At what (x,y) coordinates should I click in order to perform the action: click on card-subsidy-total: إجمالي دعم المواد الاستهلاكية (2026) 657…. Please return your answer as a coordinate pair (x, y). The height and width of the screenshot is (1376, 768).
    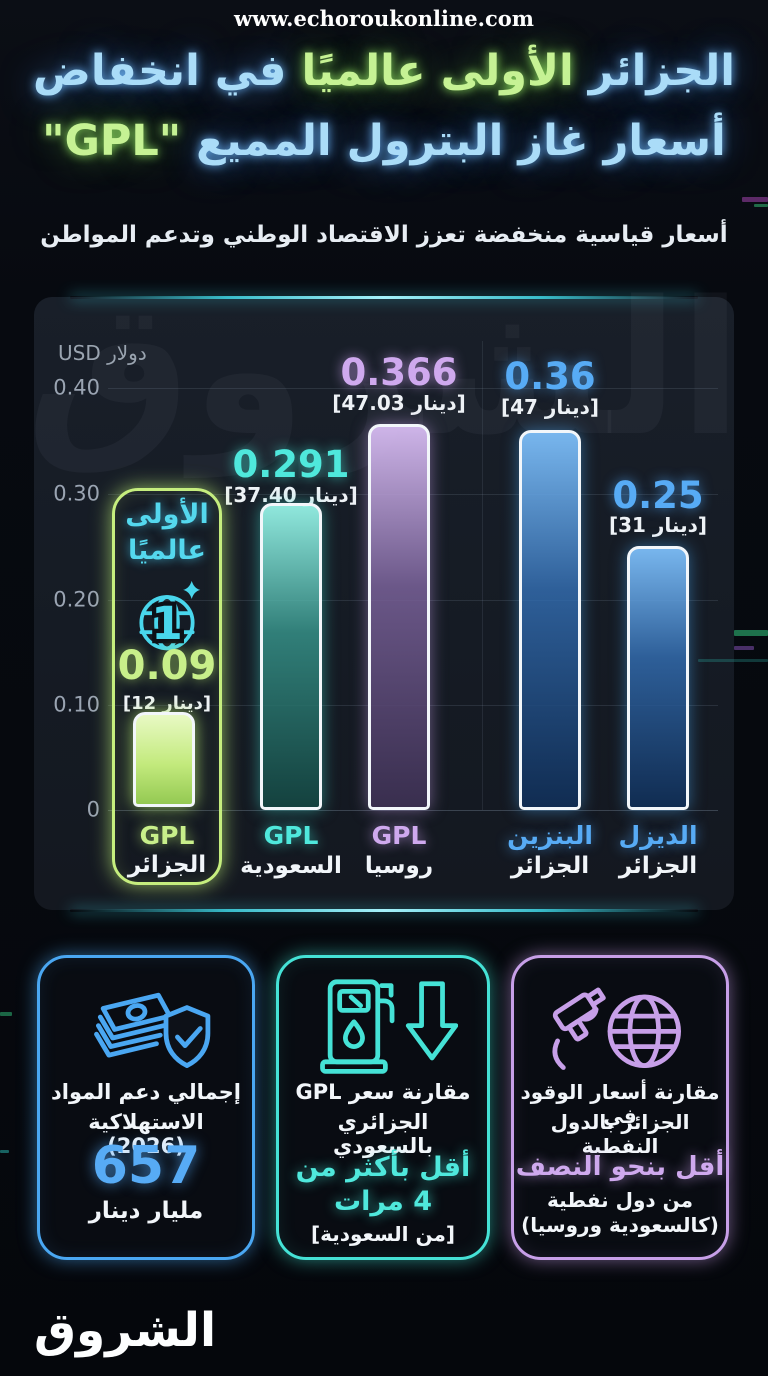
    Looking at the image, I should click on (146, 1107).